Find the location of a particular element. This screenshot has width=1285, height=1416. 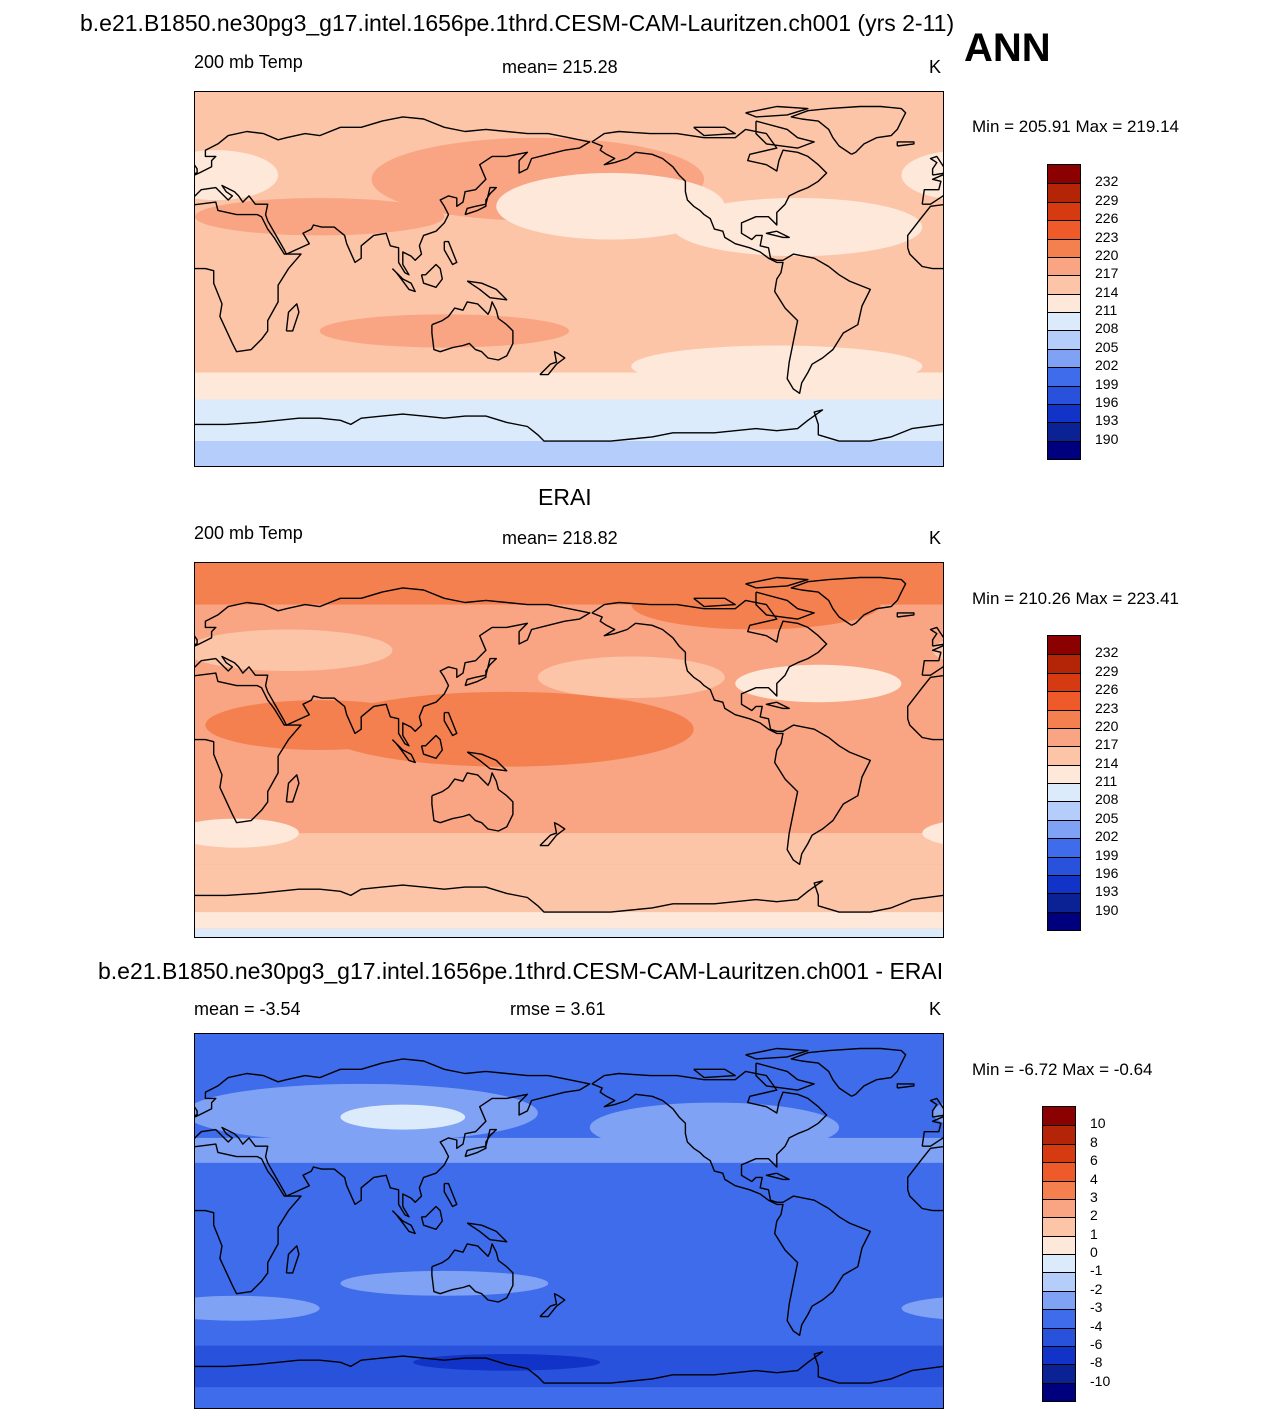

colorbar-tick-label: 3 is located at coordinates (1094, 1196).